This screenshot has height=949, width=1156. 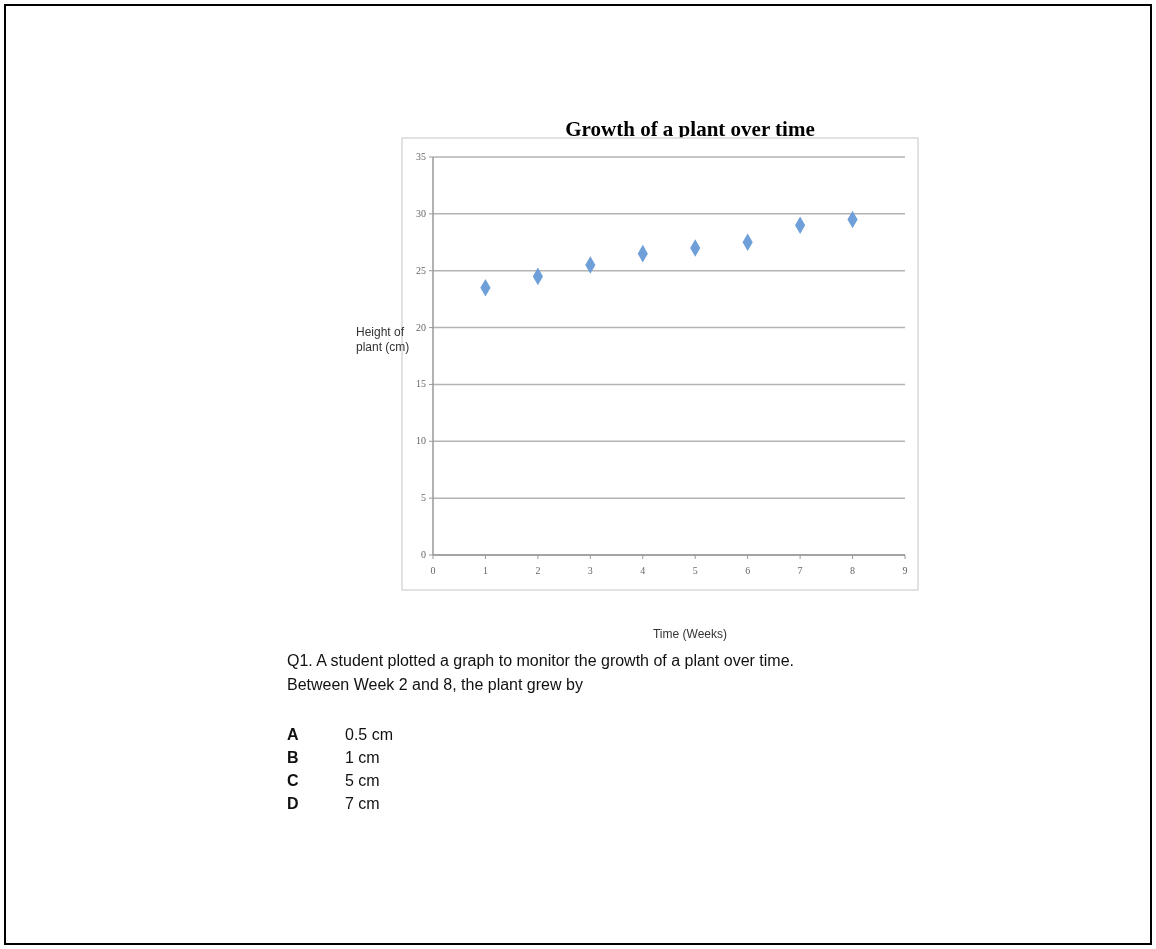 What do you see at coordinates (333, 757) in the screenshot?
I see `text: B 1 cm` at bounding box center [333, 757].